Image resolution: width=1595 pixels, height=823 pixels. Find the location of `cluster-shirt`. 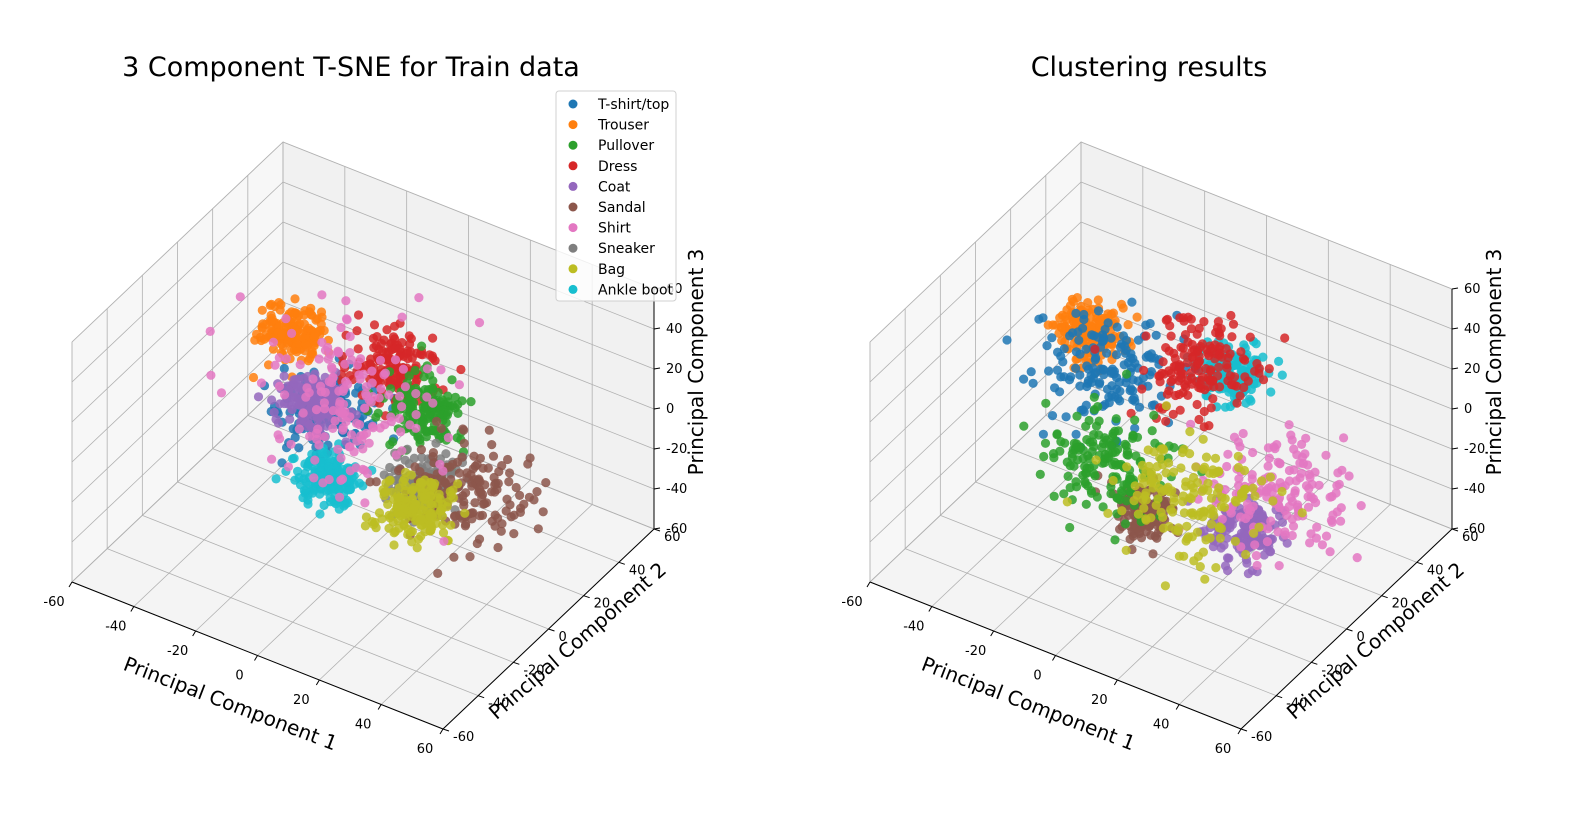

cluster-shirt is located at coordinates (345, 418).